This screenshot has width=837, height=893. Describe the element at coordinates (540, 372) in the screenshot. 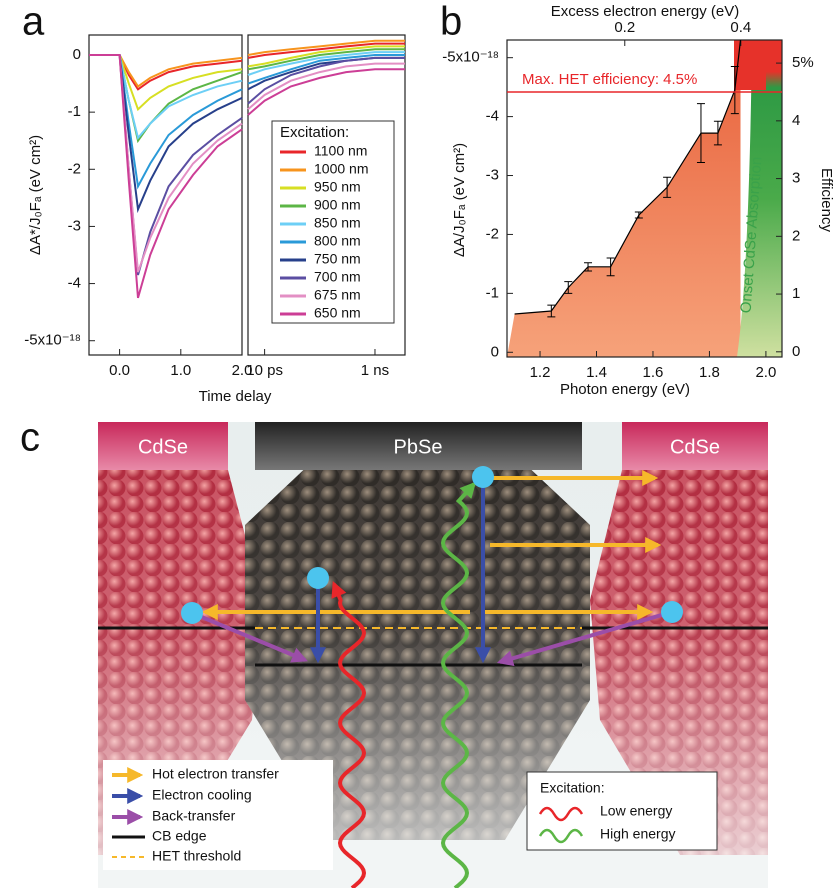

I see `x-tick-label: 1.2` at that location.